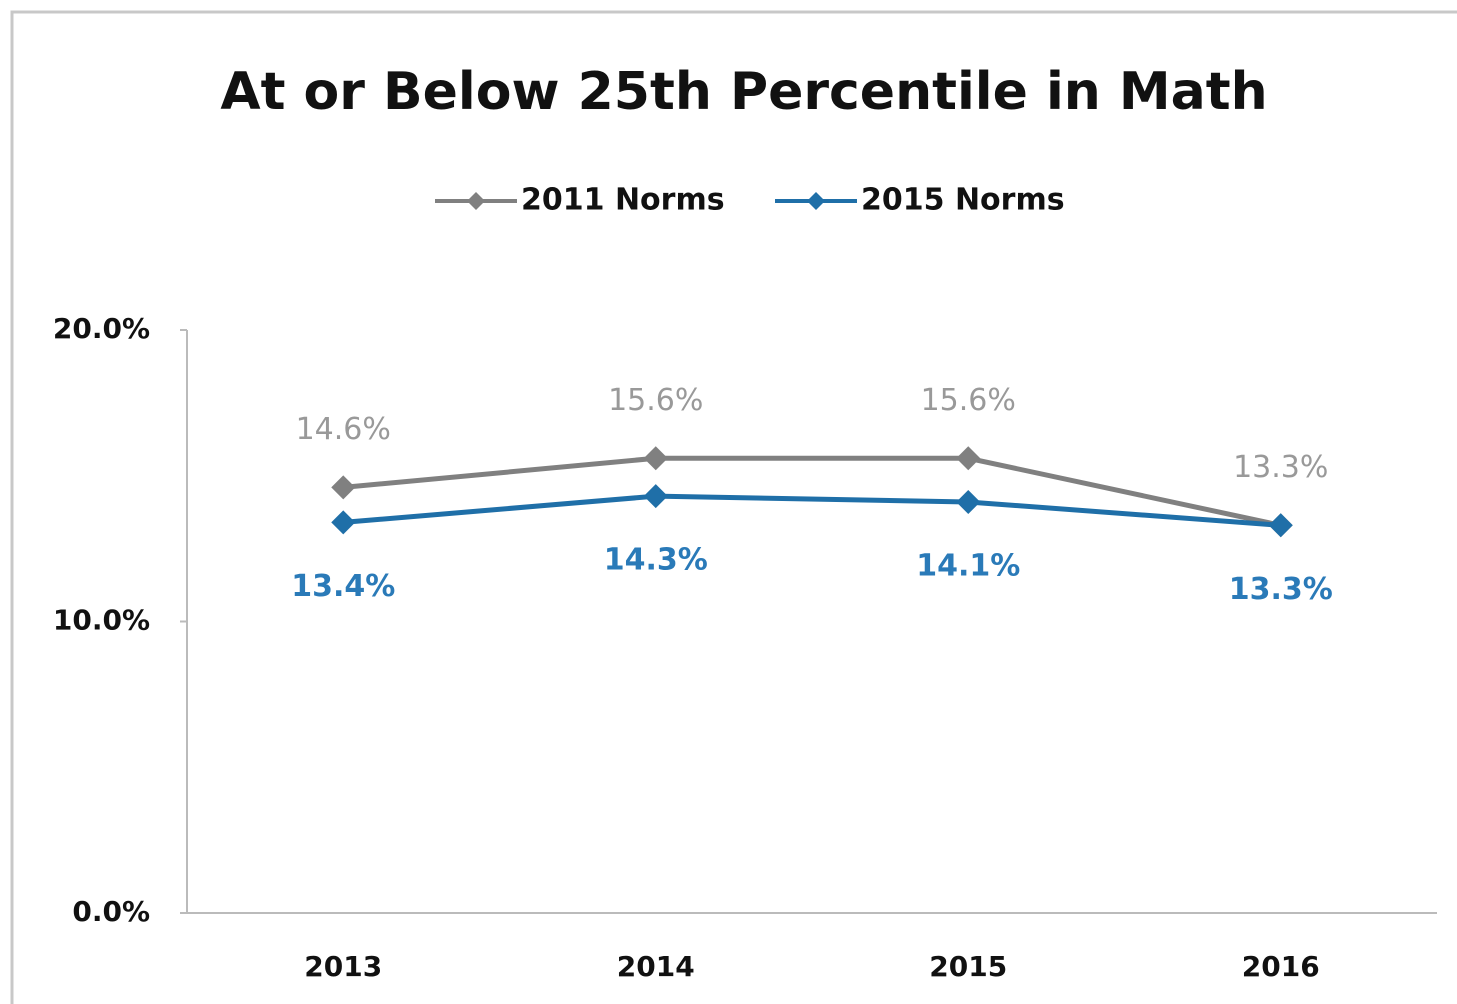 Image resolution: width=1457 pixels, height=1004 pixels. Describe the element at coordinates (656, 966) in the screenshot. I see `x-tick-label: 2014` at that location.